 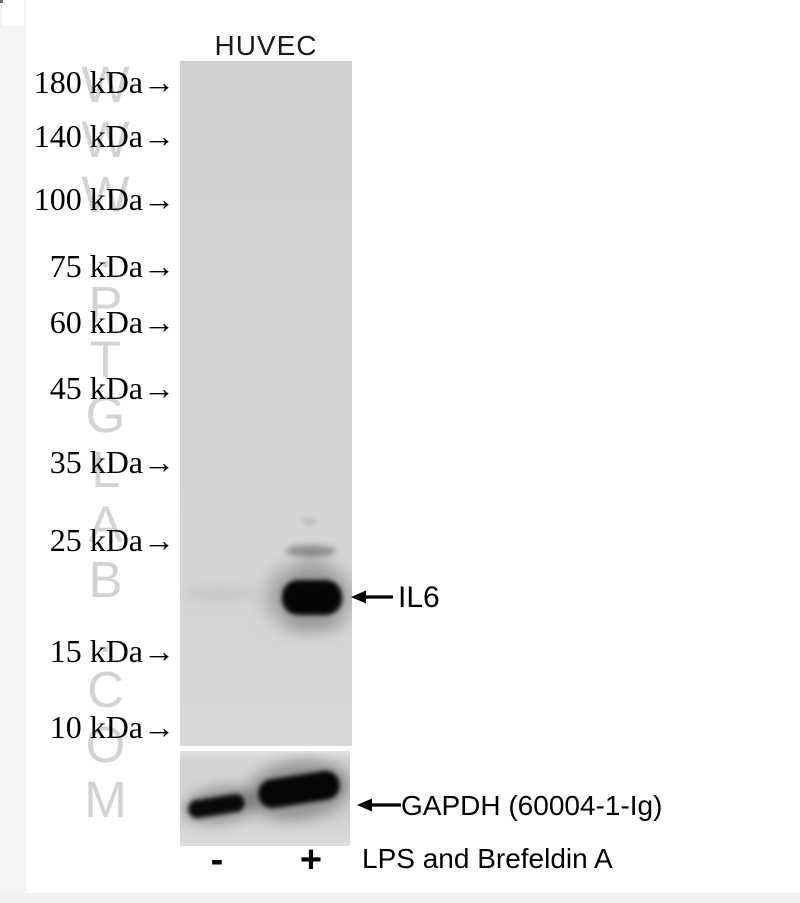 What do you see at coordinates (104, 82) in the screenshot?
I see `mw-marker-180kda: 180 kDa→` at bounding box center [104, 82].